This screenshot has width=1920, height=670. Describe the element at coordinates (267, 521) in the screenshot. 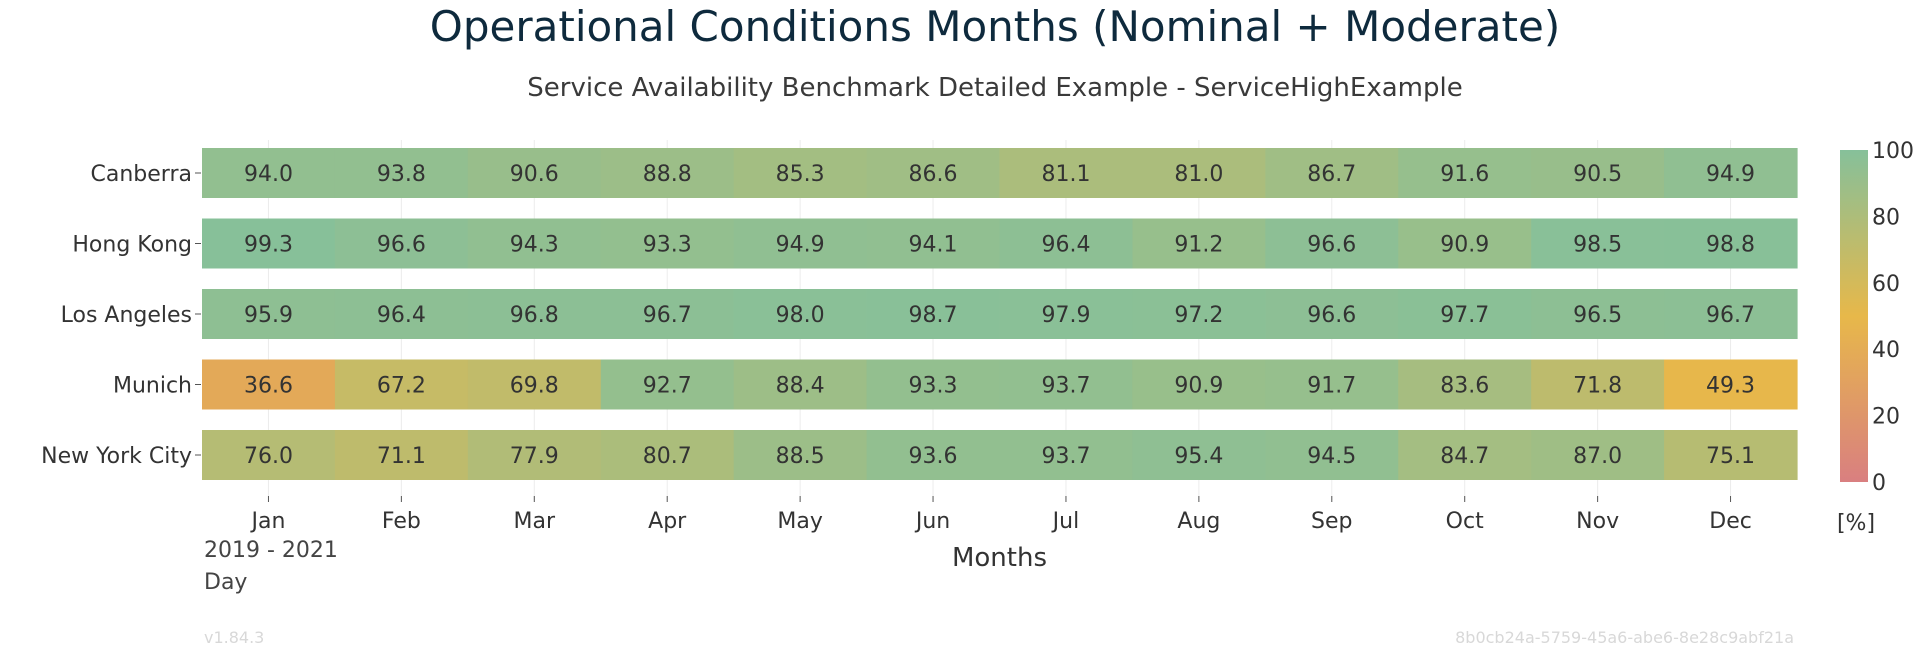

I see `x-tick-label: Jan` at that location.